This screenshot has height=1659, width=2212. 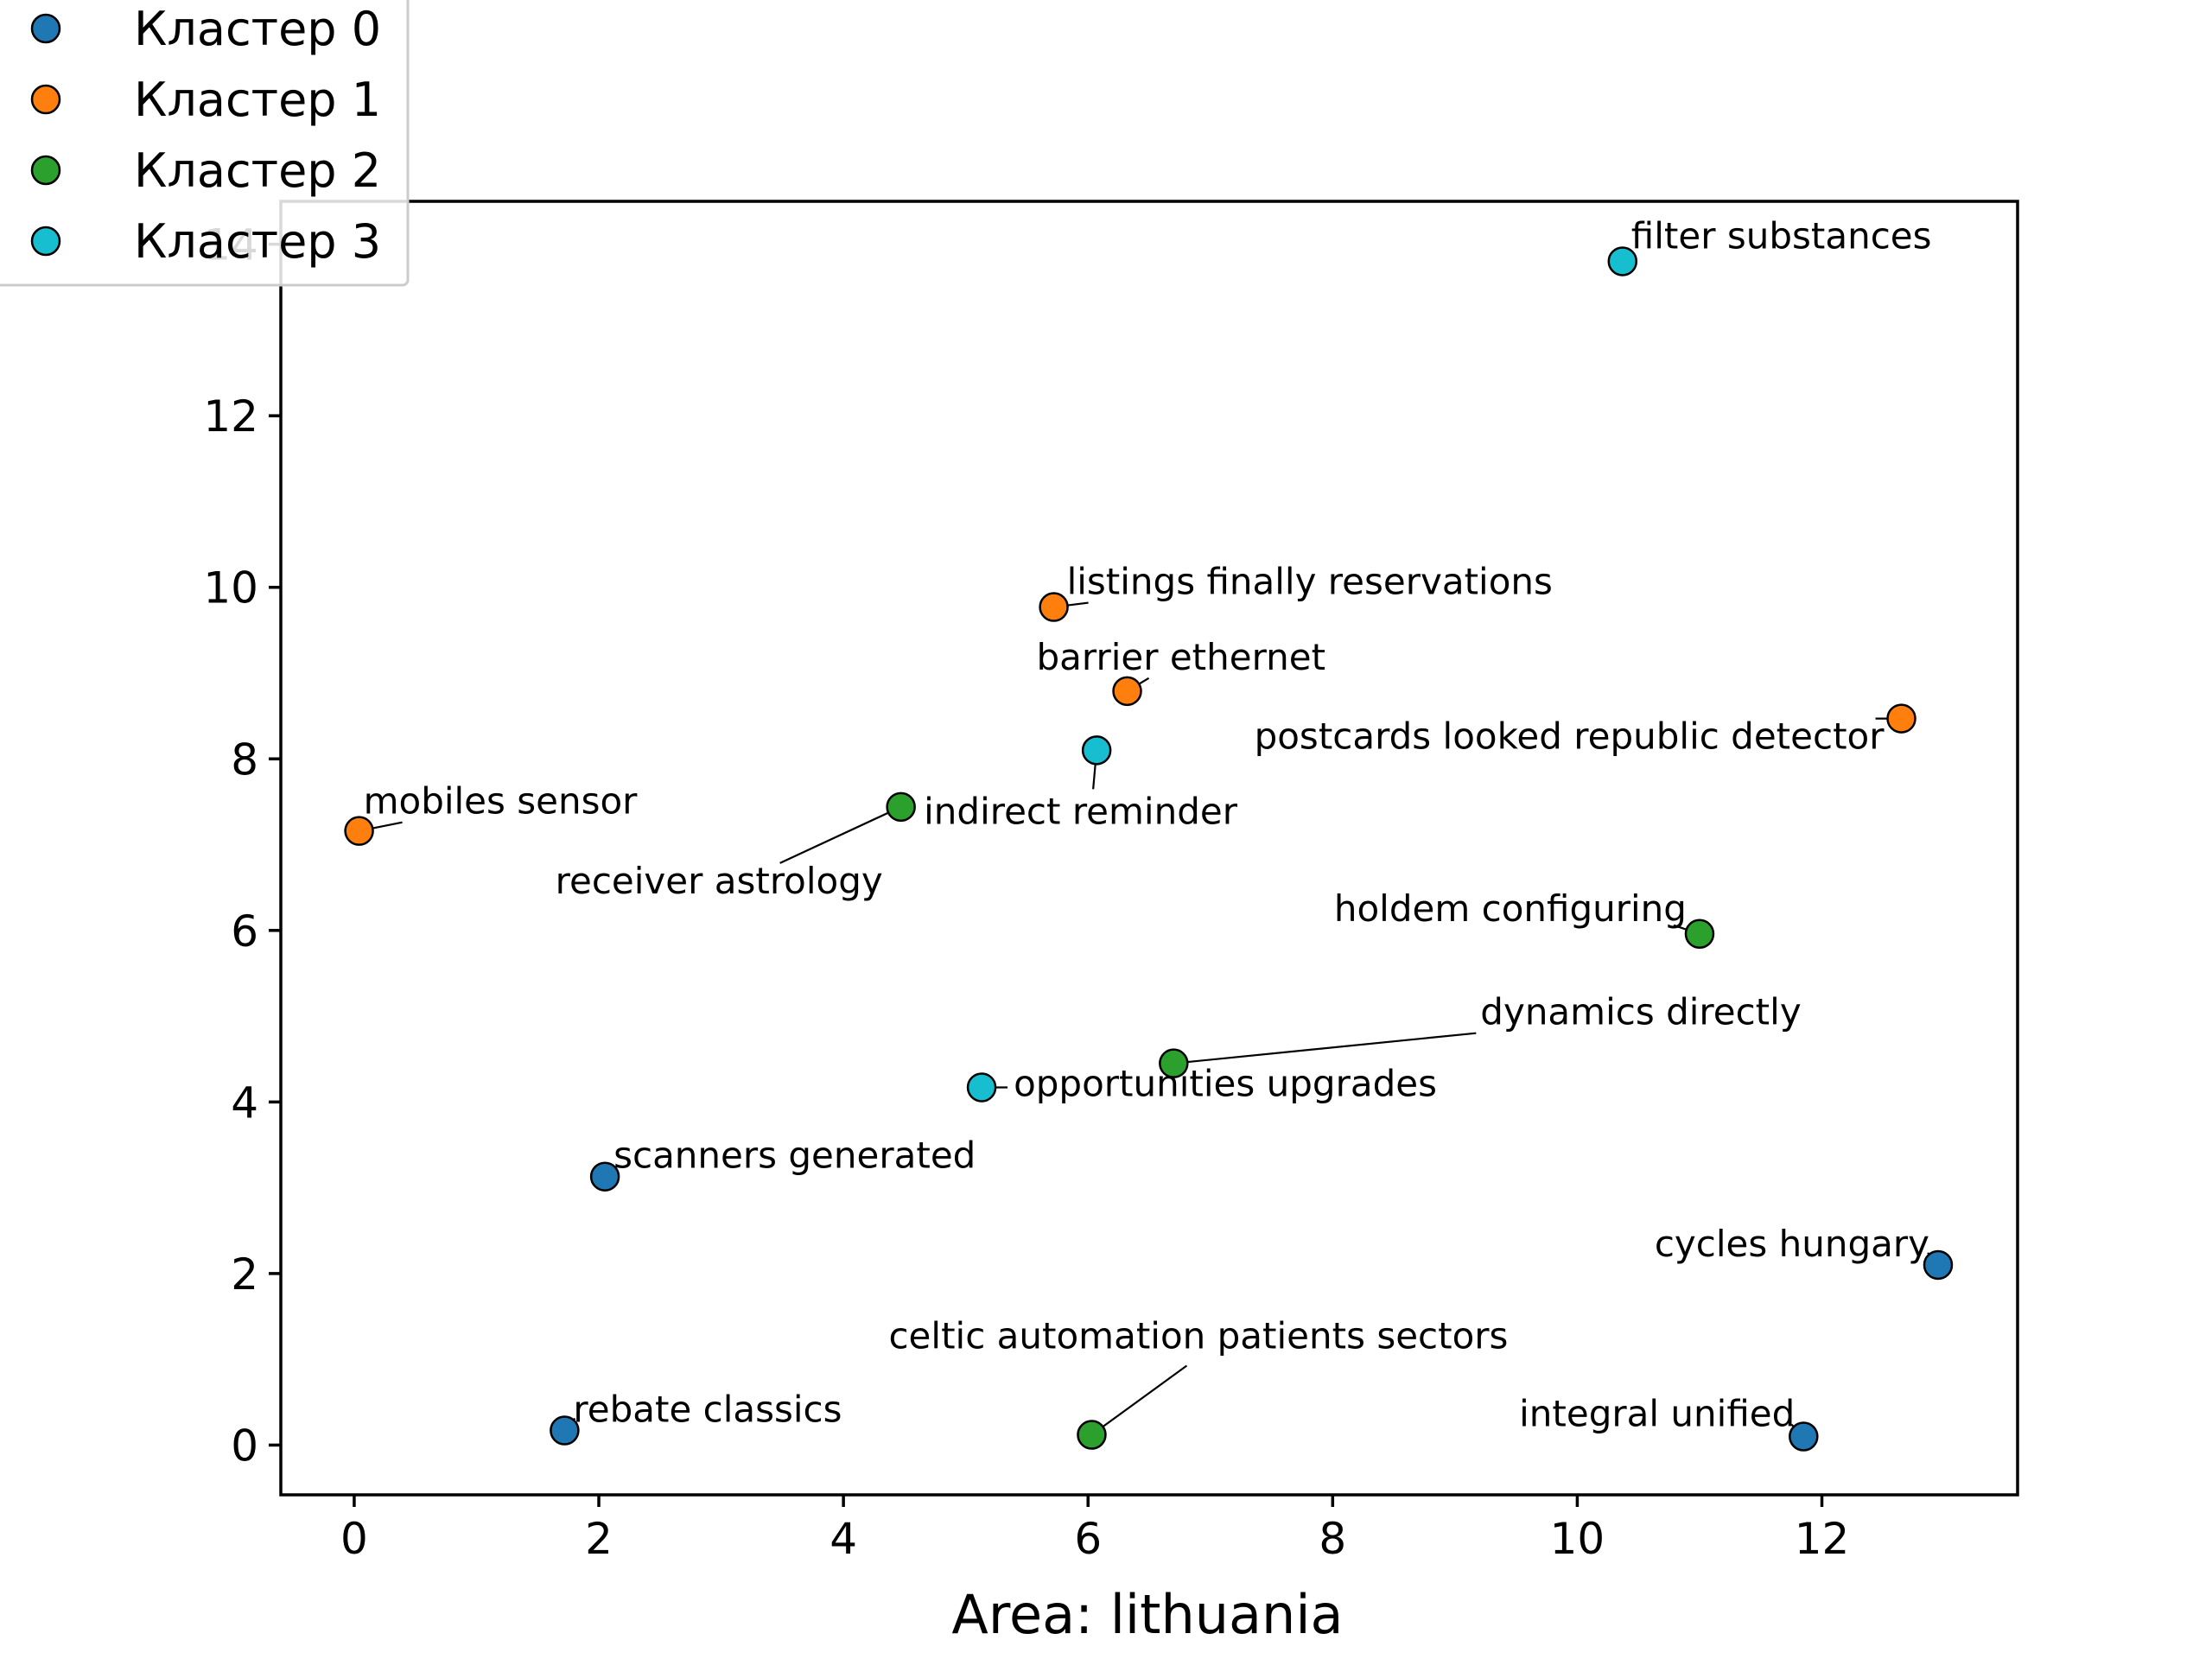 What do you see at coordinates (257, 100) in the screenshot?
I see `legend-label: Кластер 1` at bounding box center [257, 100].